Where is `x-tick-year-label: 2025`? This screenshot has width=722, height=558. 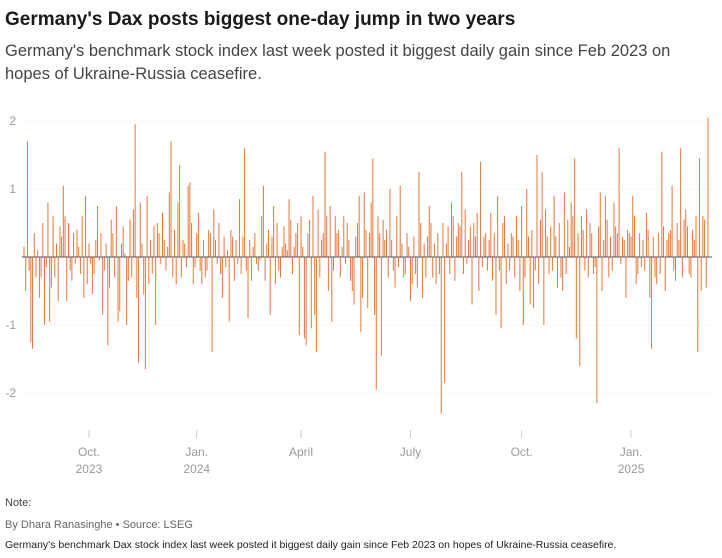 x-tick-year-label: 2025 is located at coordinates (631, 469).